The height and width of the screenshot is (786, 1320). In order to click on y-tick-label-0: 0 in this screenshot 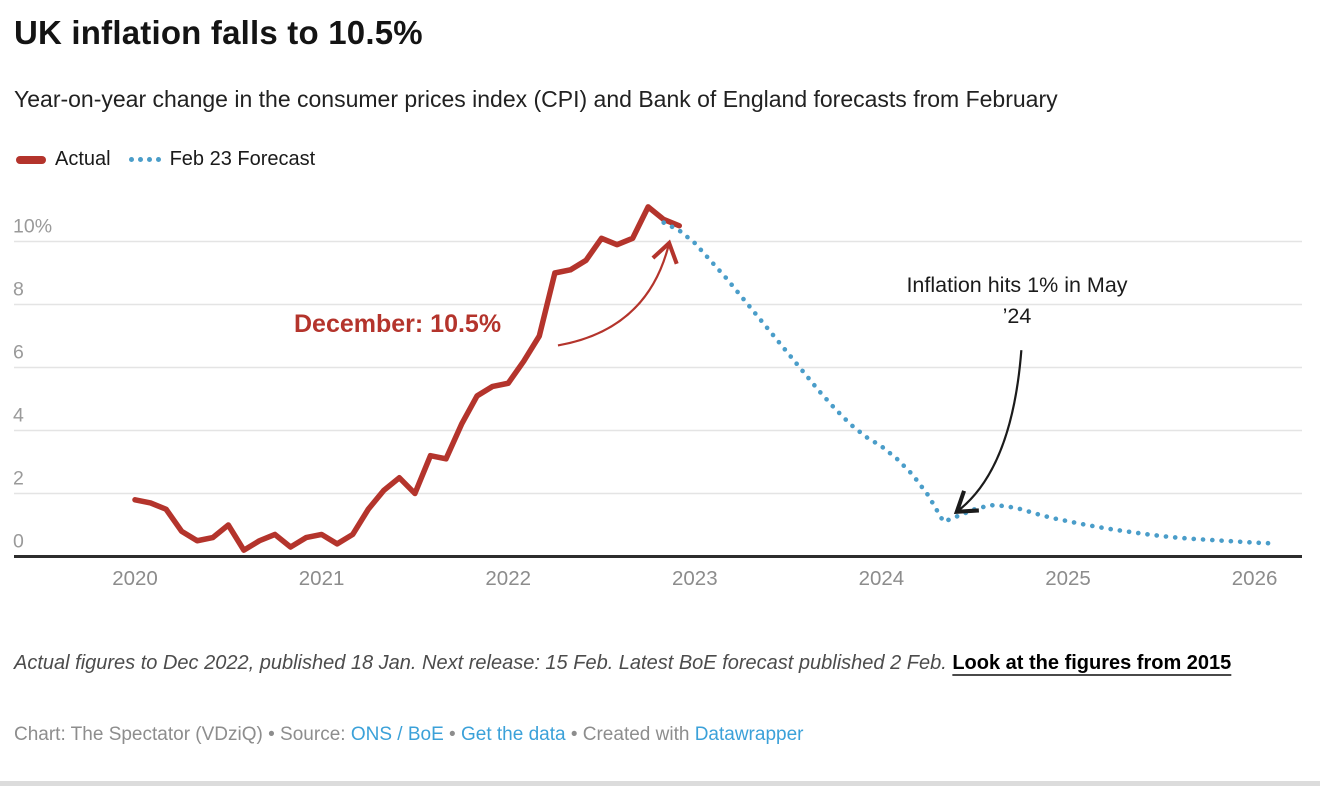, I will do `click(18, 542)`.